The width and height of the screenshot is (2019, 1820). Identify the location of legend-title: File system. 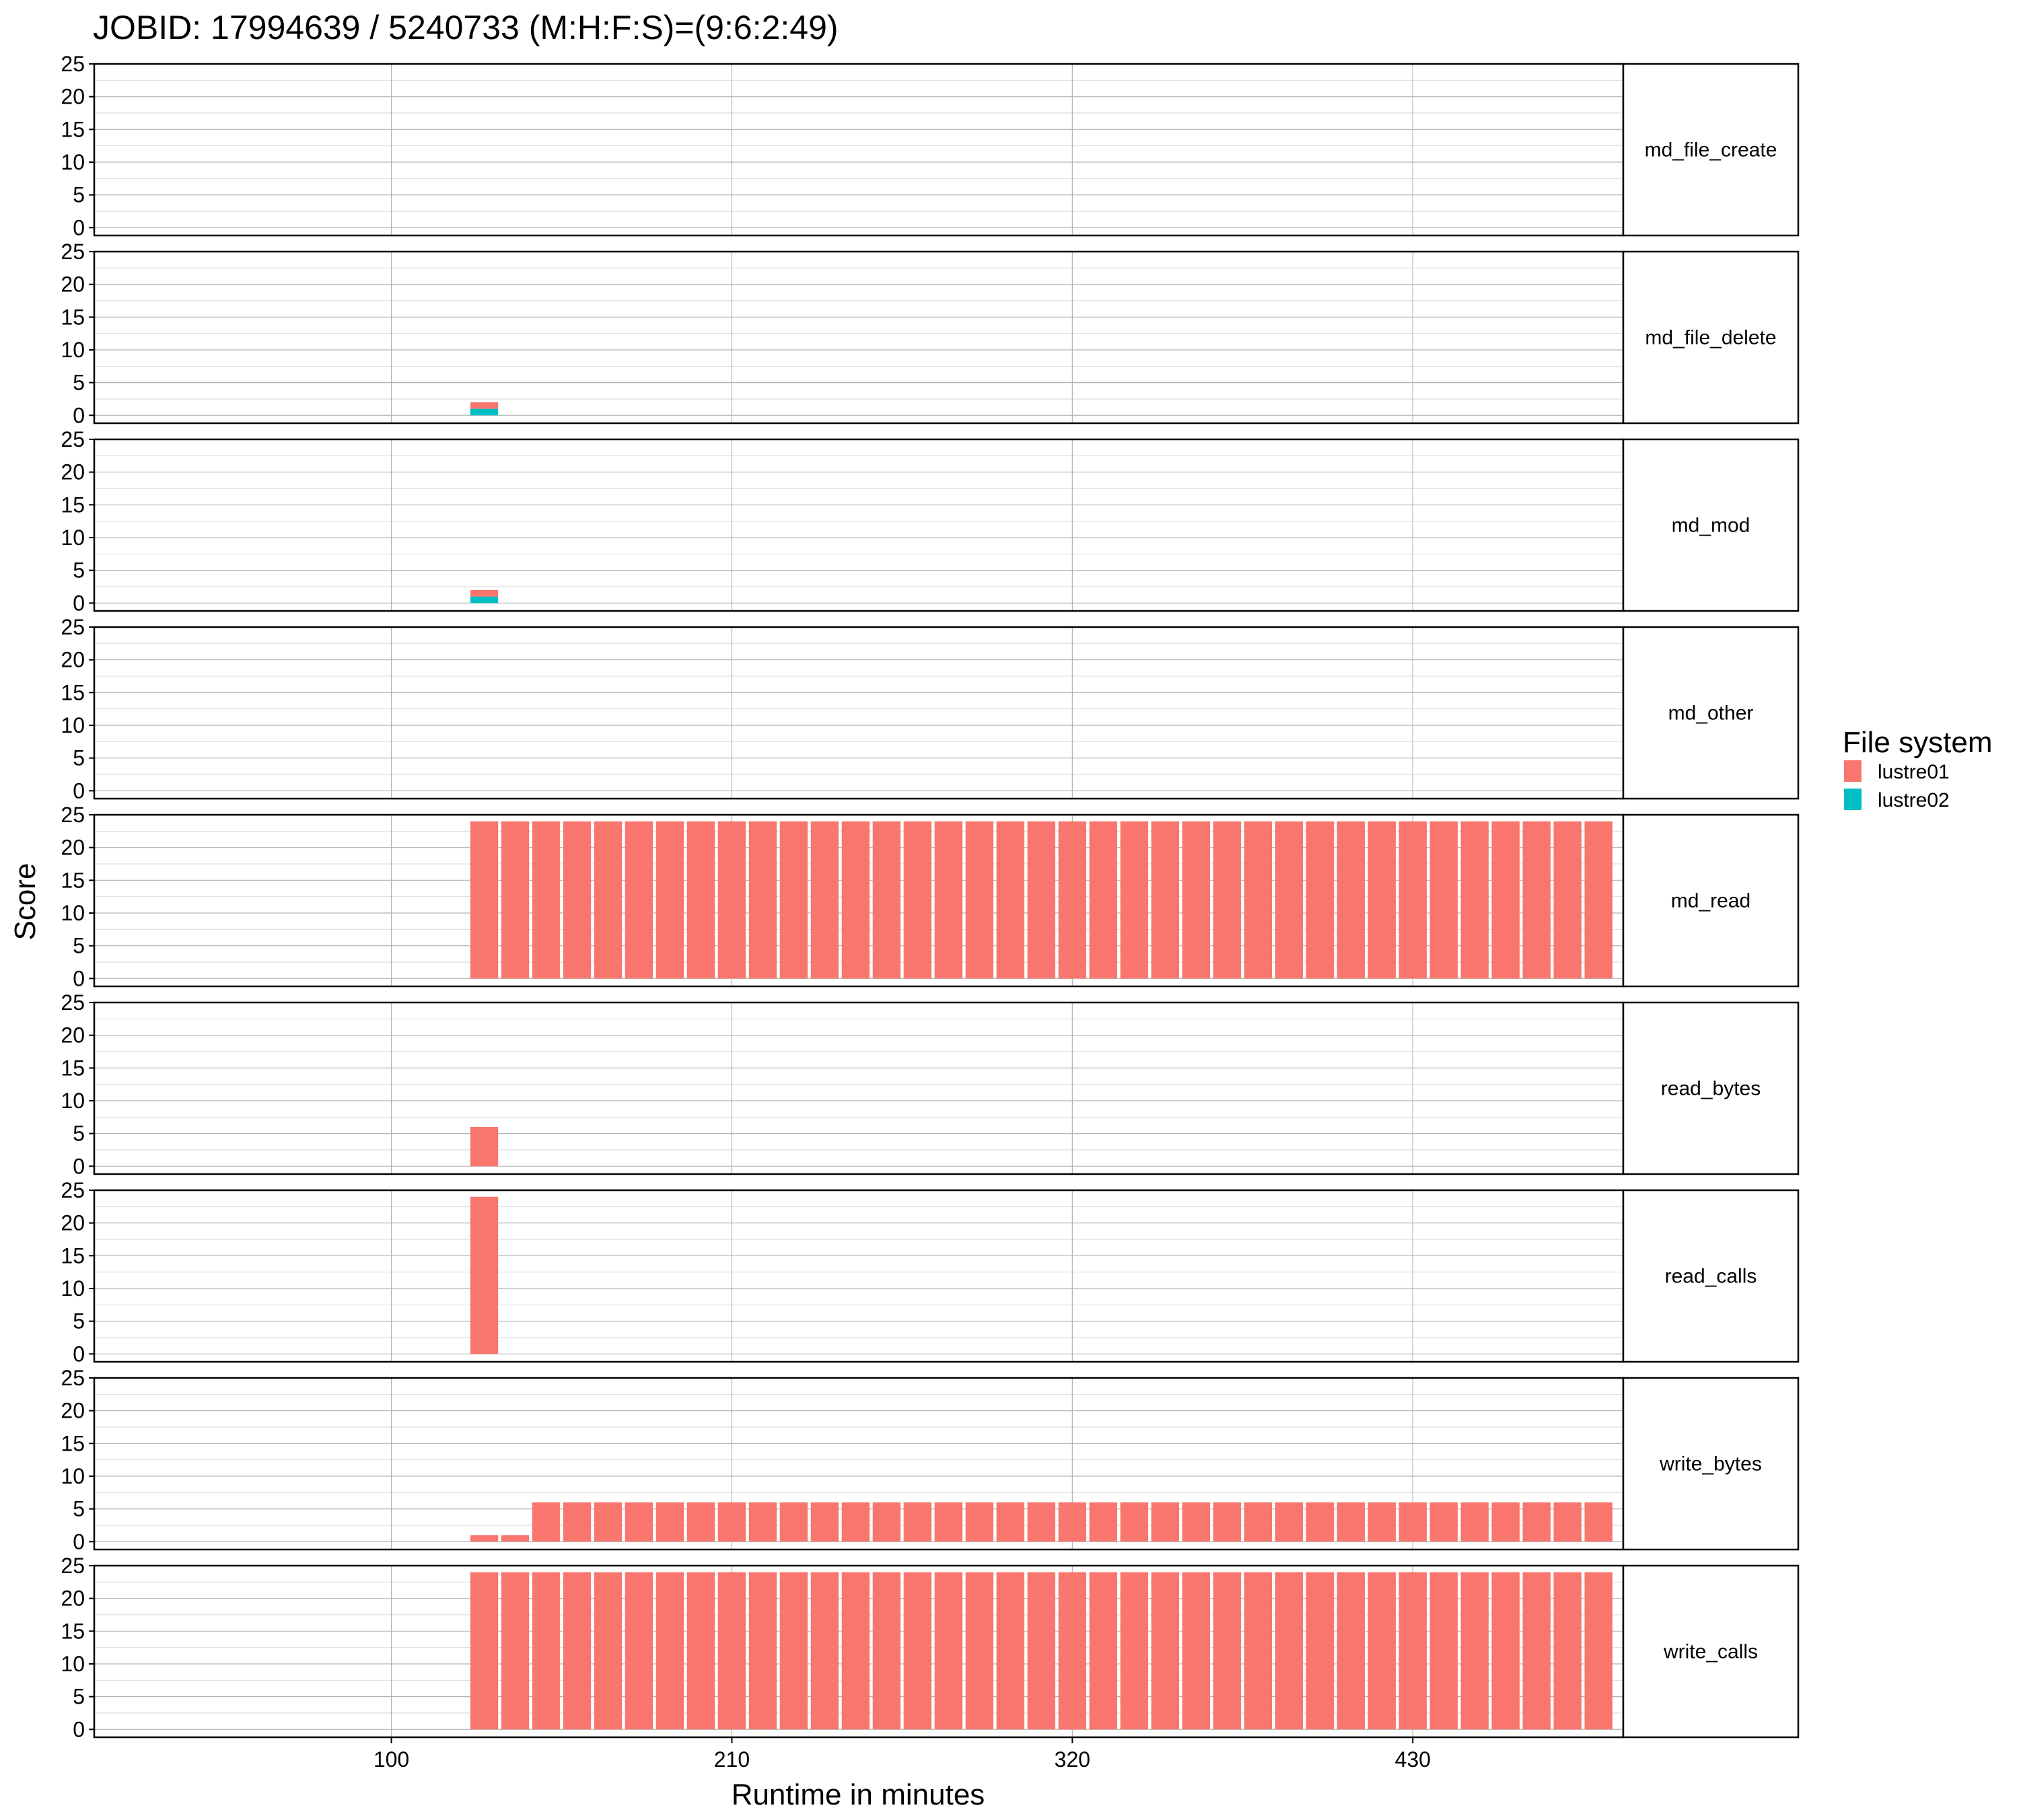
(1918, 742).